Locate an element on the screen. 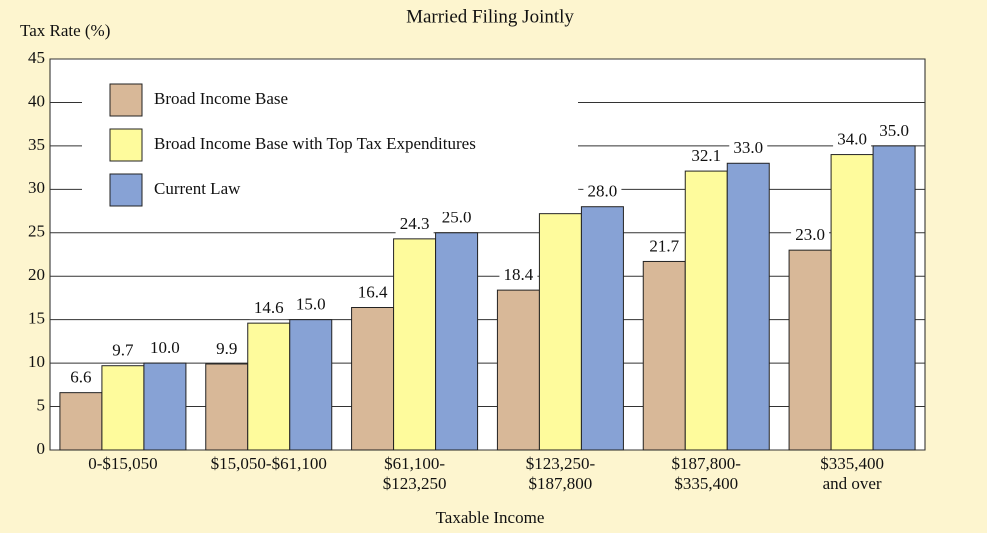  x-tick-label: $335,400 and over is located at coordinates (852, 473).